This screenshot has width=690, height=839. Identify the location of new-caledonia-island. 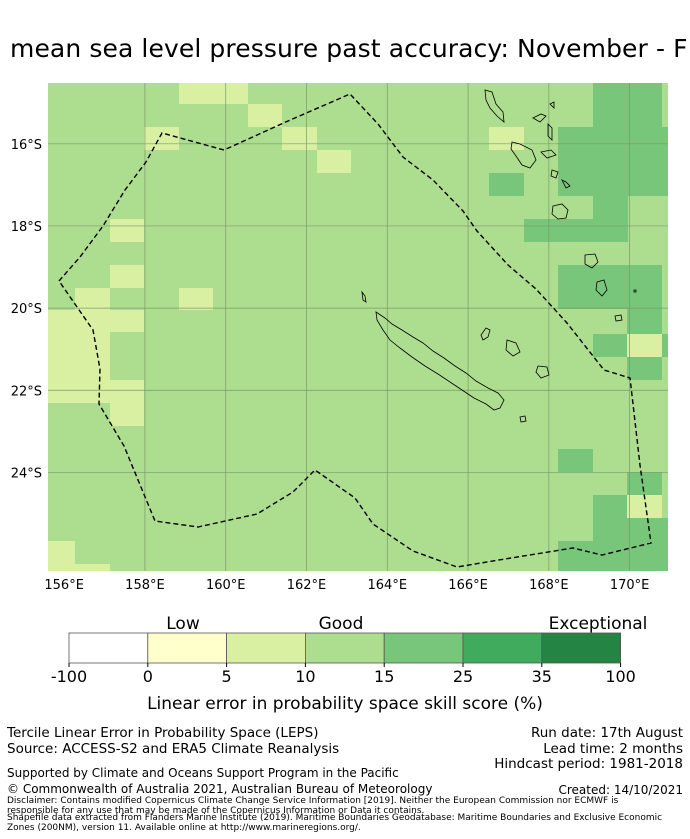
(440, 361).